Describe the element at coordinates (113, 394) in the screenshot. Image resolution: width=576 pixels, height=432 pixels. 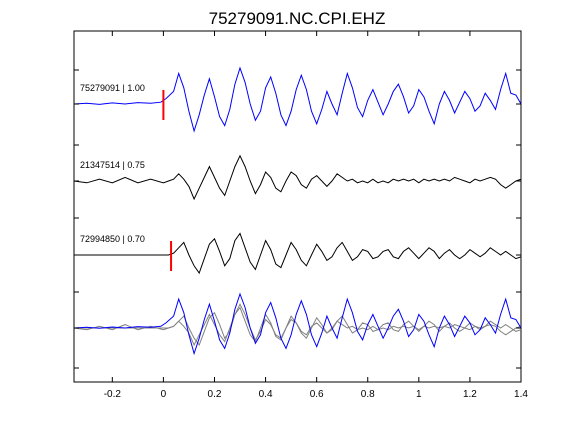
I see `x-tick-label: -0.2` at that location.